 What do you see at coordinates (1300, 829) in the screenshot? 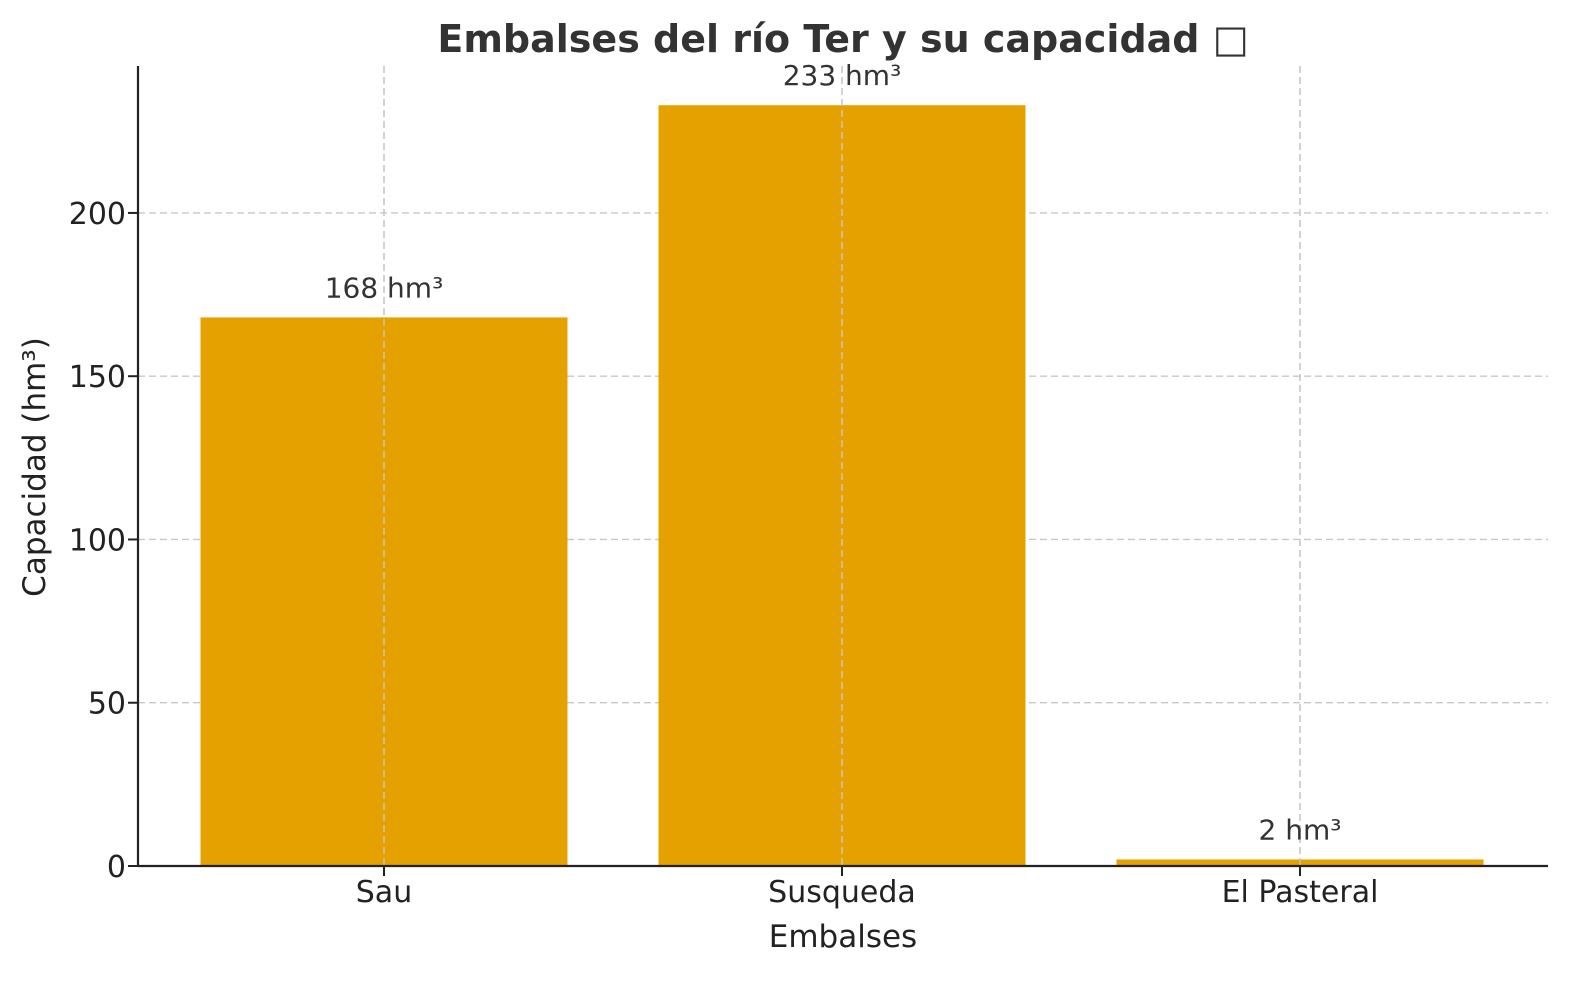
I see `bar-value-label: 2 hm³` at bounding box center [1300, 829].